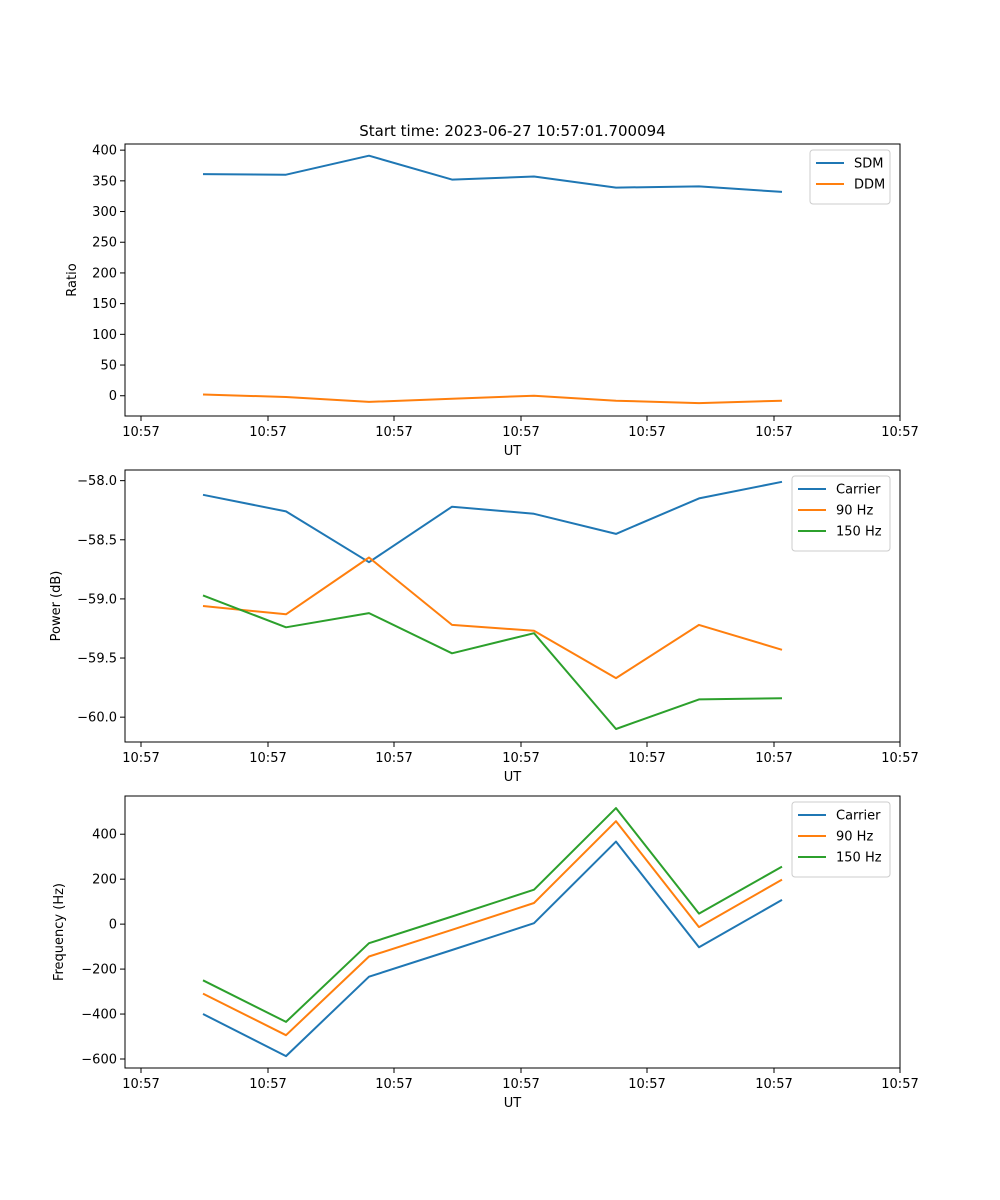  What do you see at coordinates (492, 173) in the screenshot?
I see `series-line-sdm` at bounding box center [492, 173].